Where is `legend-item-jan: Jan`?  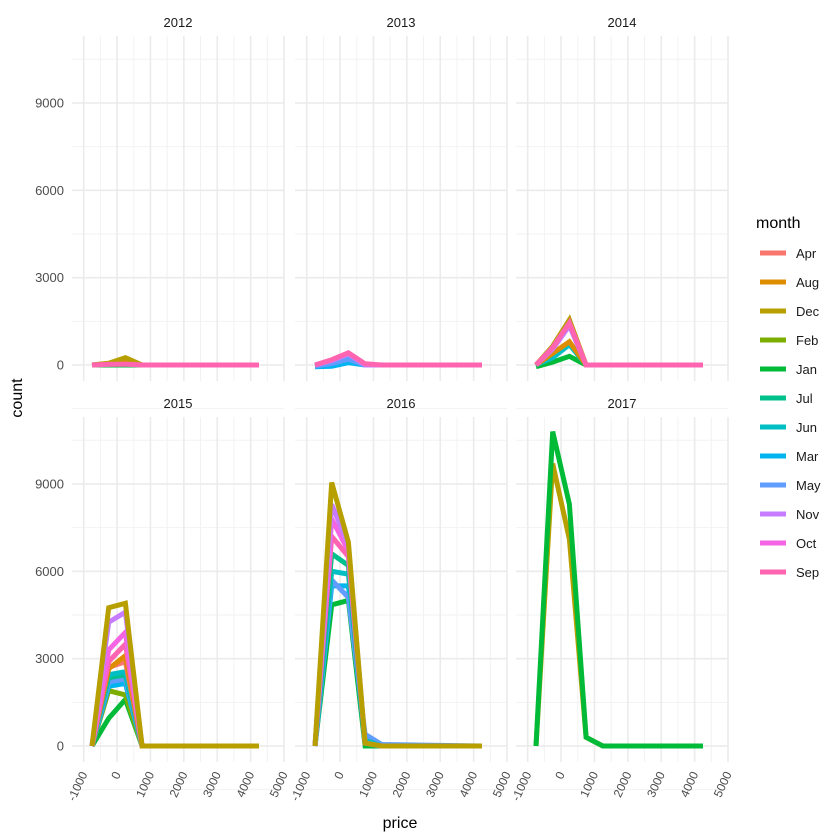
legend-item-jan: Jan is located at coordinates (788, 369).